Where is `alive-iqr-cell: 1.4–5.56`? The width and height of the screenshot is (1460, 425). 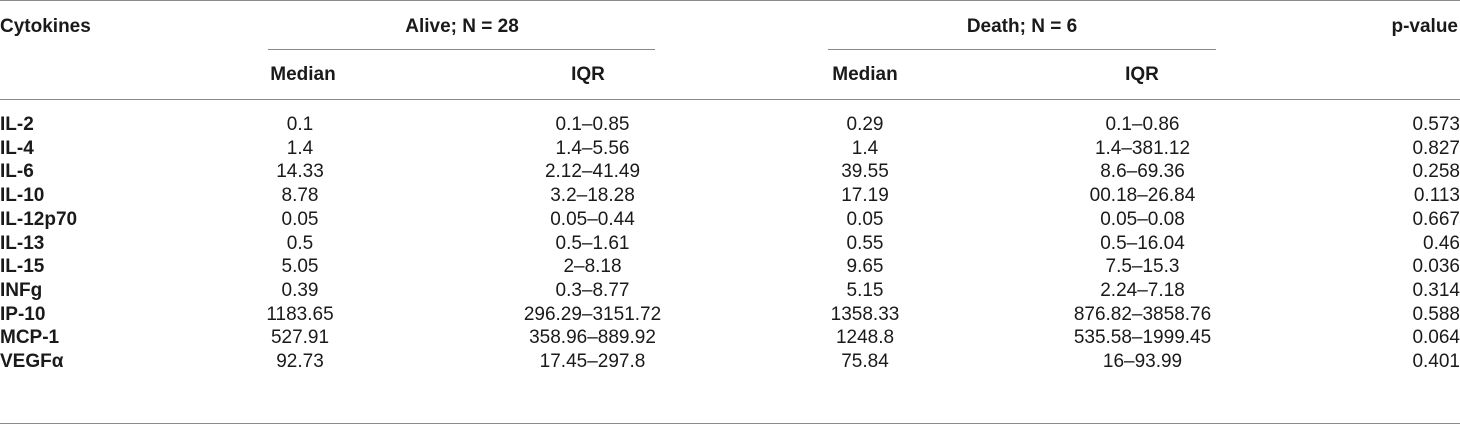
alive-iqr-cell: 1.4–5.56 is located at coordinates (592, 148).